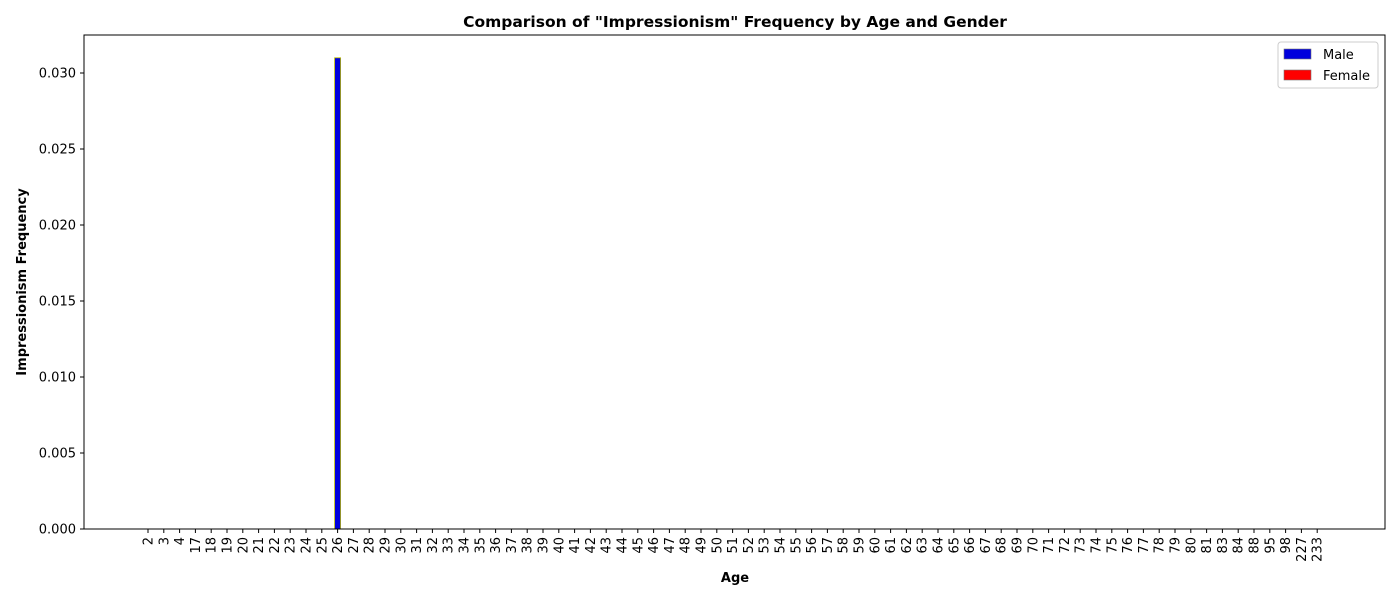 Image resolution: width=1400 pixels, height=600 pixels. I want to click on x-tick-label: 68, so click(1002, 545).